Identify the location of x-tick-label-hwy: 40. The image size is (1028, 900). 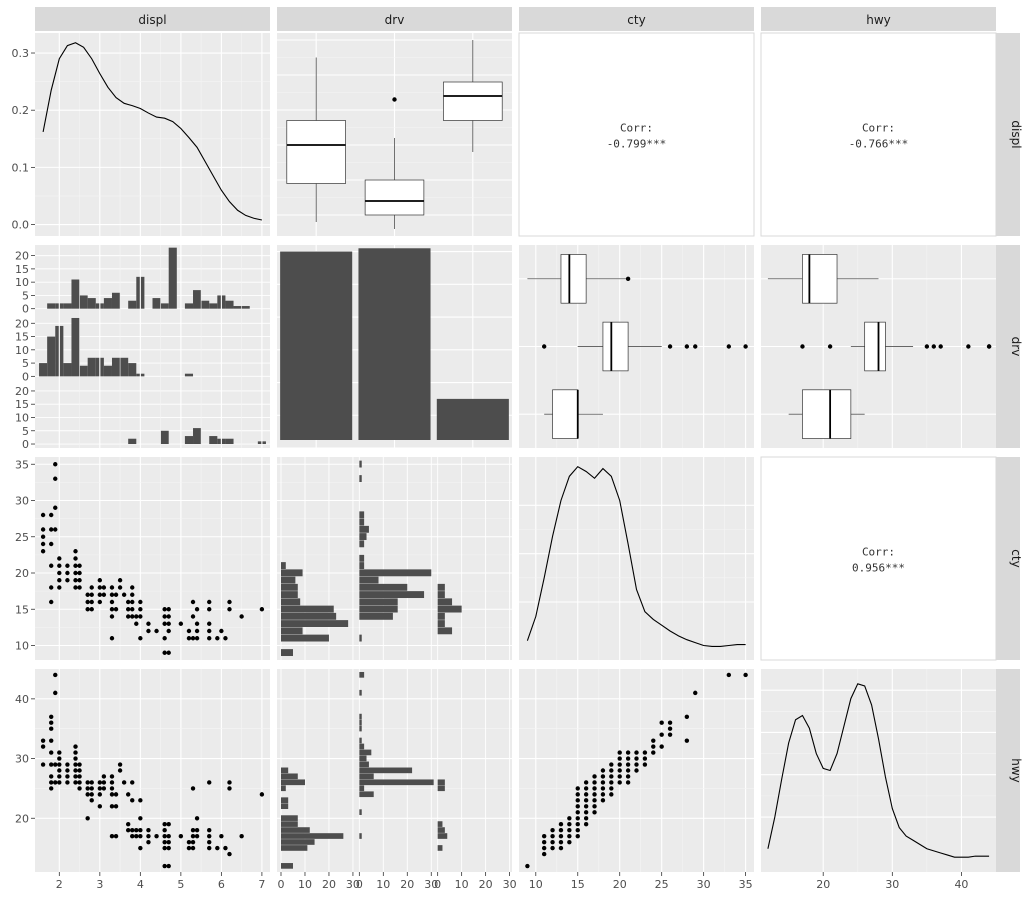
(961, 884).